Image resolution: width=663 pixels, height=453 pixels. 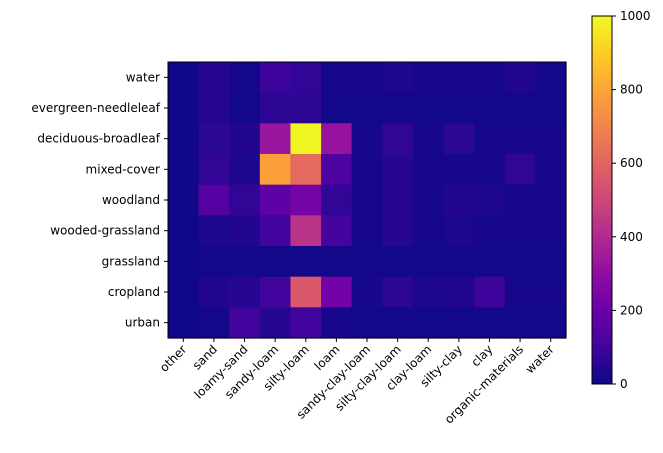 What do you see at coordinates (275, 262) in the screenshot?
I see `heatmap-cell-grassland-sandy-loam` at bounding box center [275, 262].